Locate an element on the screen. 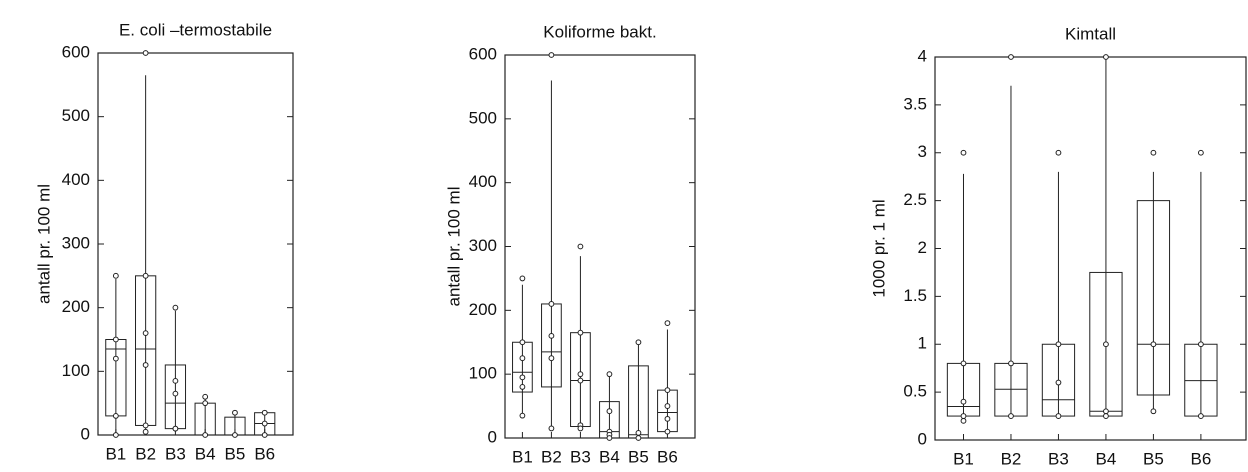  y-axis-label: 1000 pr. 1 ml is located at coordinates (878, 248).